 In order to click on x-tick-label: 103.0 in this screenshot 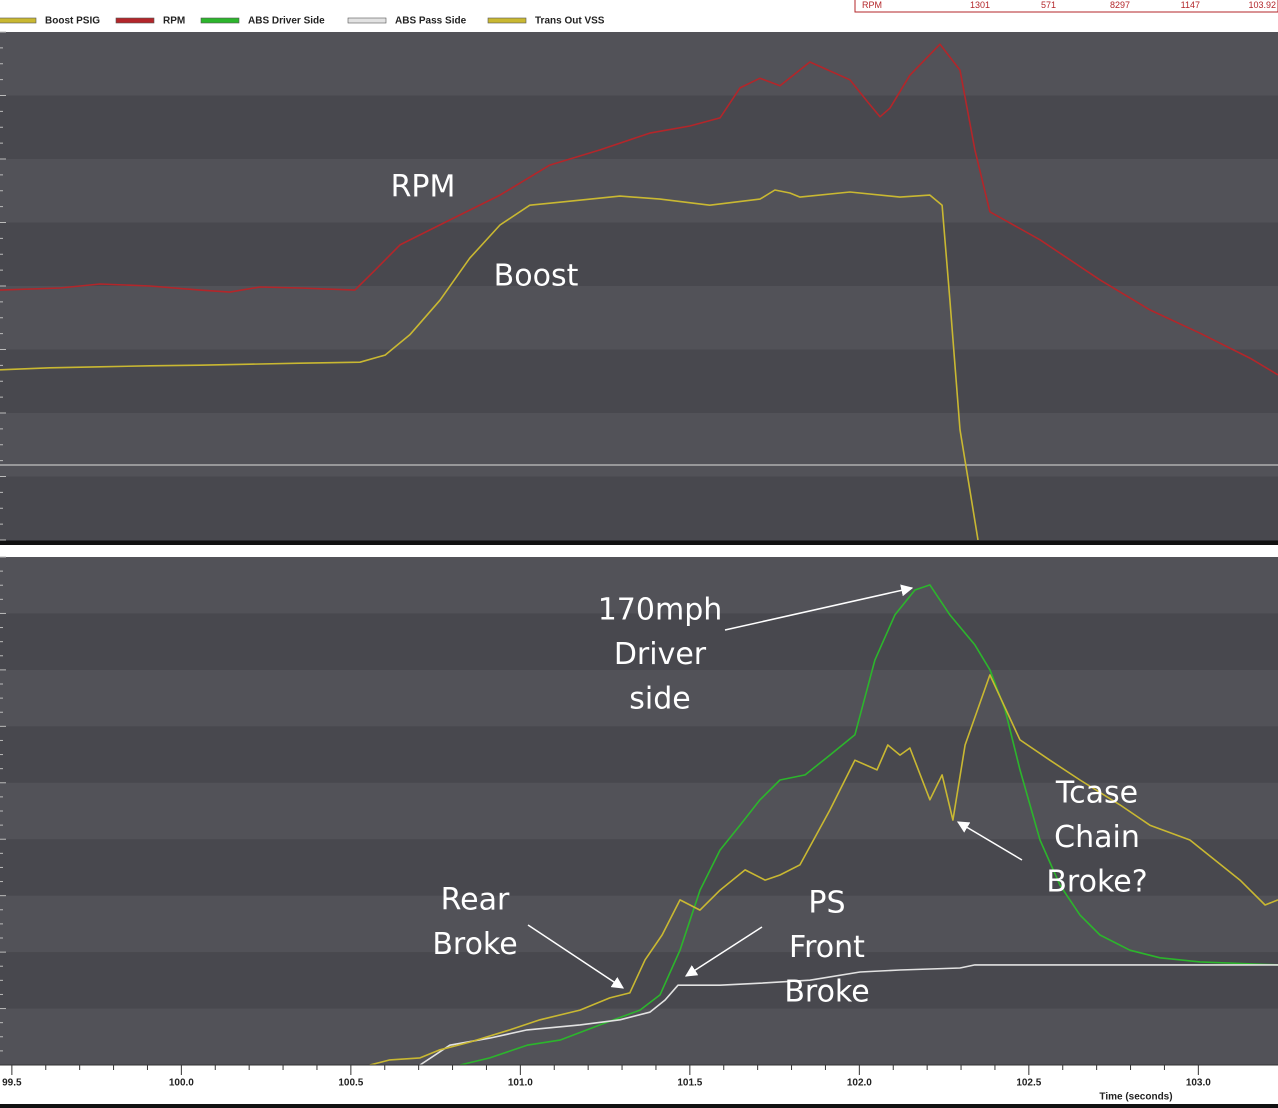, I will do `click(1198, 1083)`.